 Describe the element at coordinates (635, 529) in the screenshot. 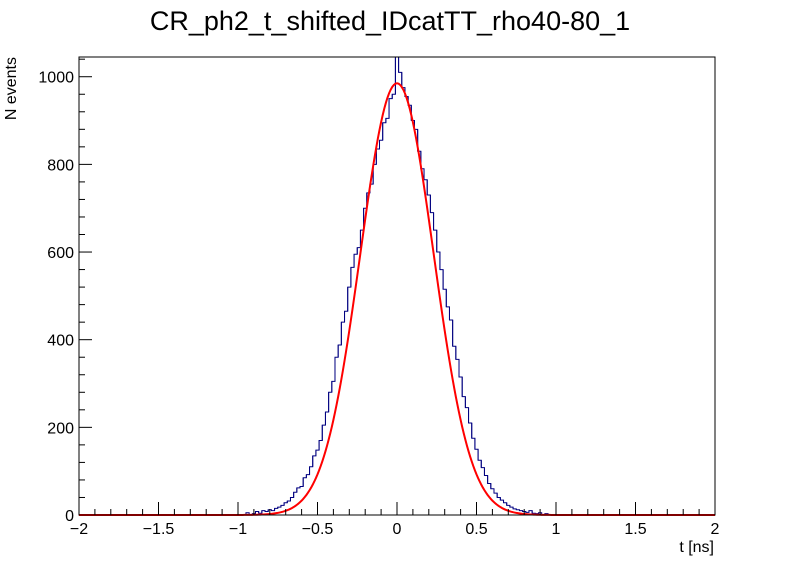

I see `x-tick-label: 1.5` at that location.